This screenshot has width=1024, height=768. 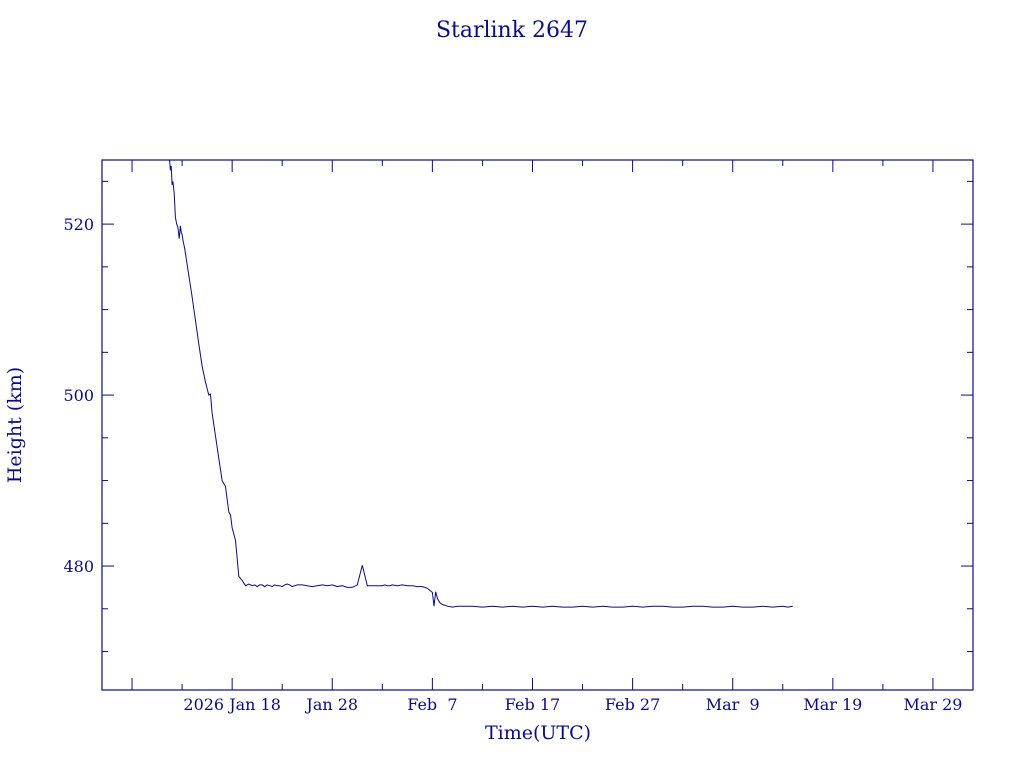 What do you see at coordinates (632, 704) in the screenshot?
I see `x-tick-label: Feb 27` at bounding box center [632, 704].